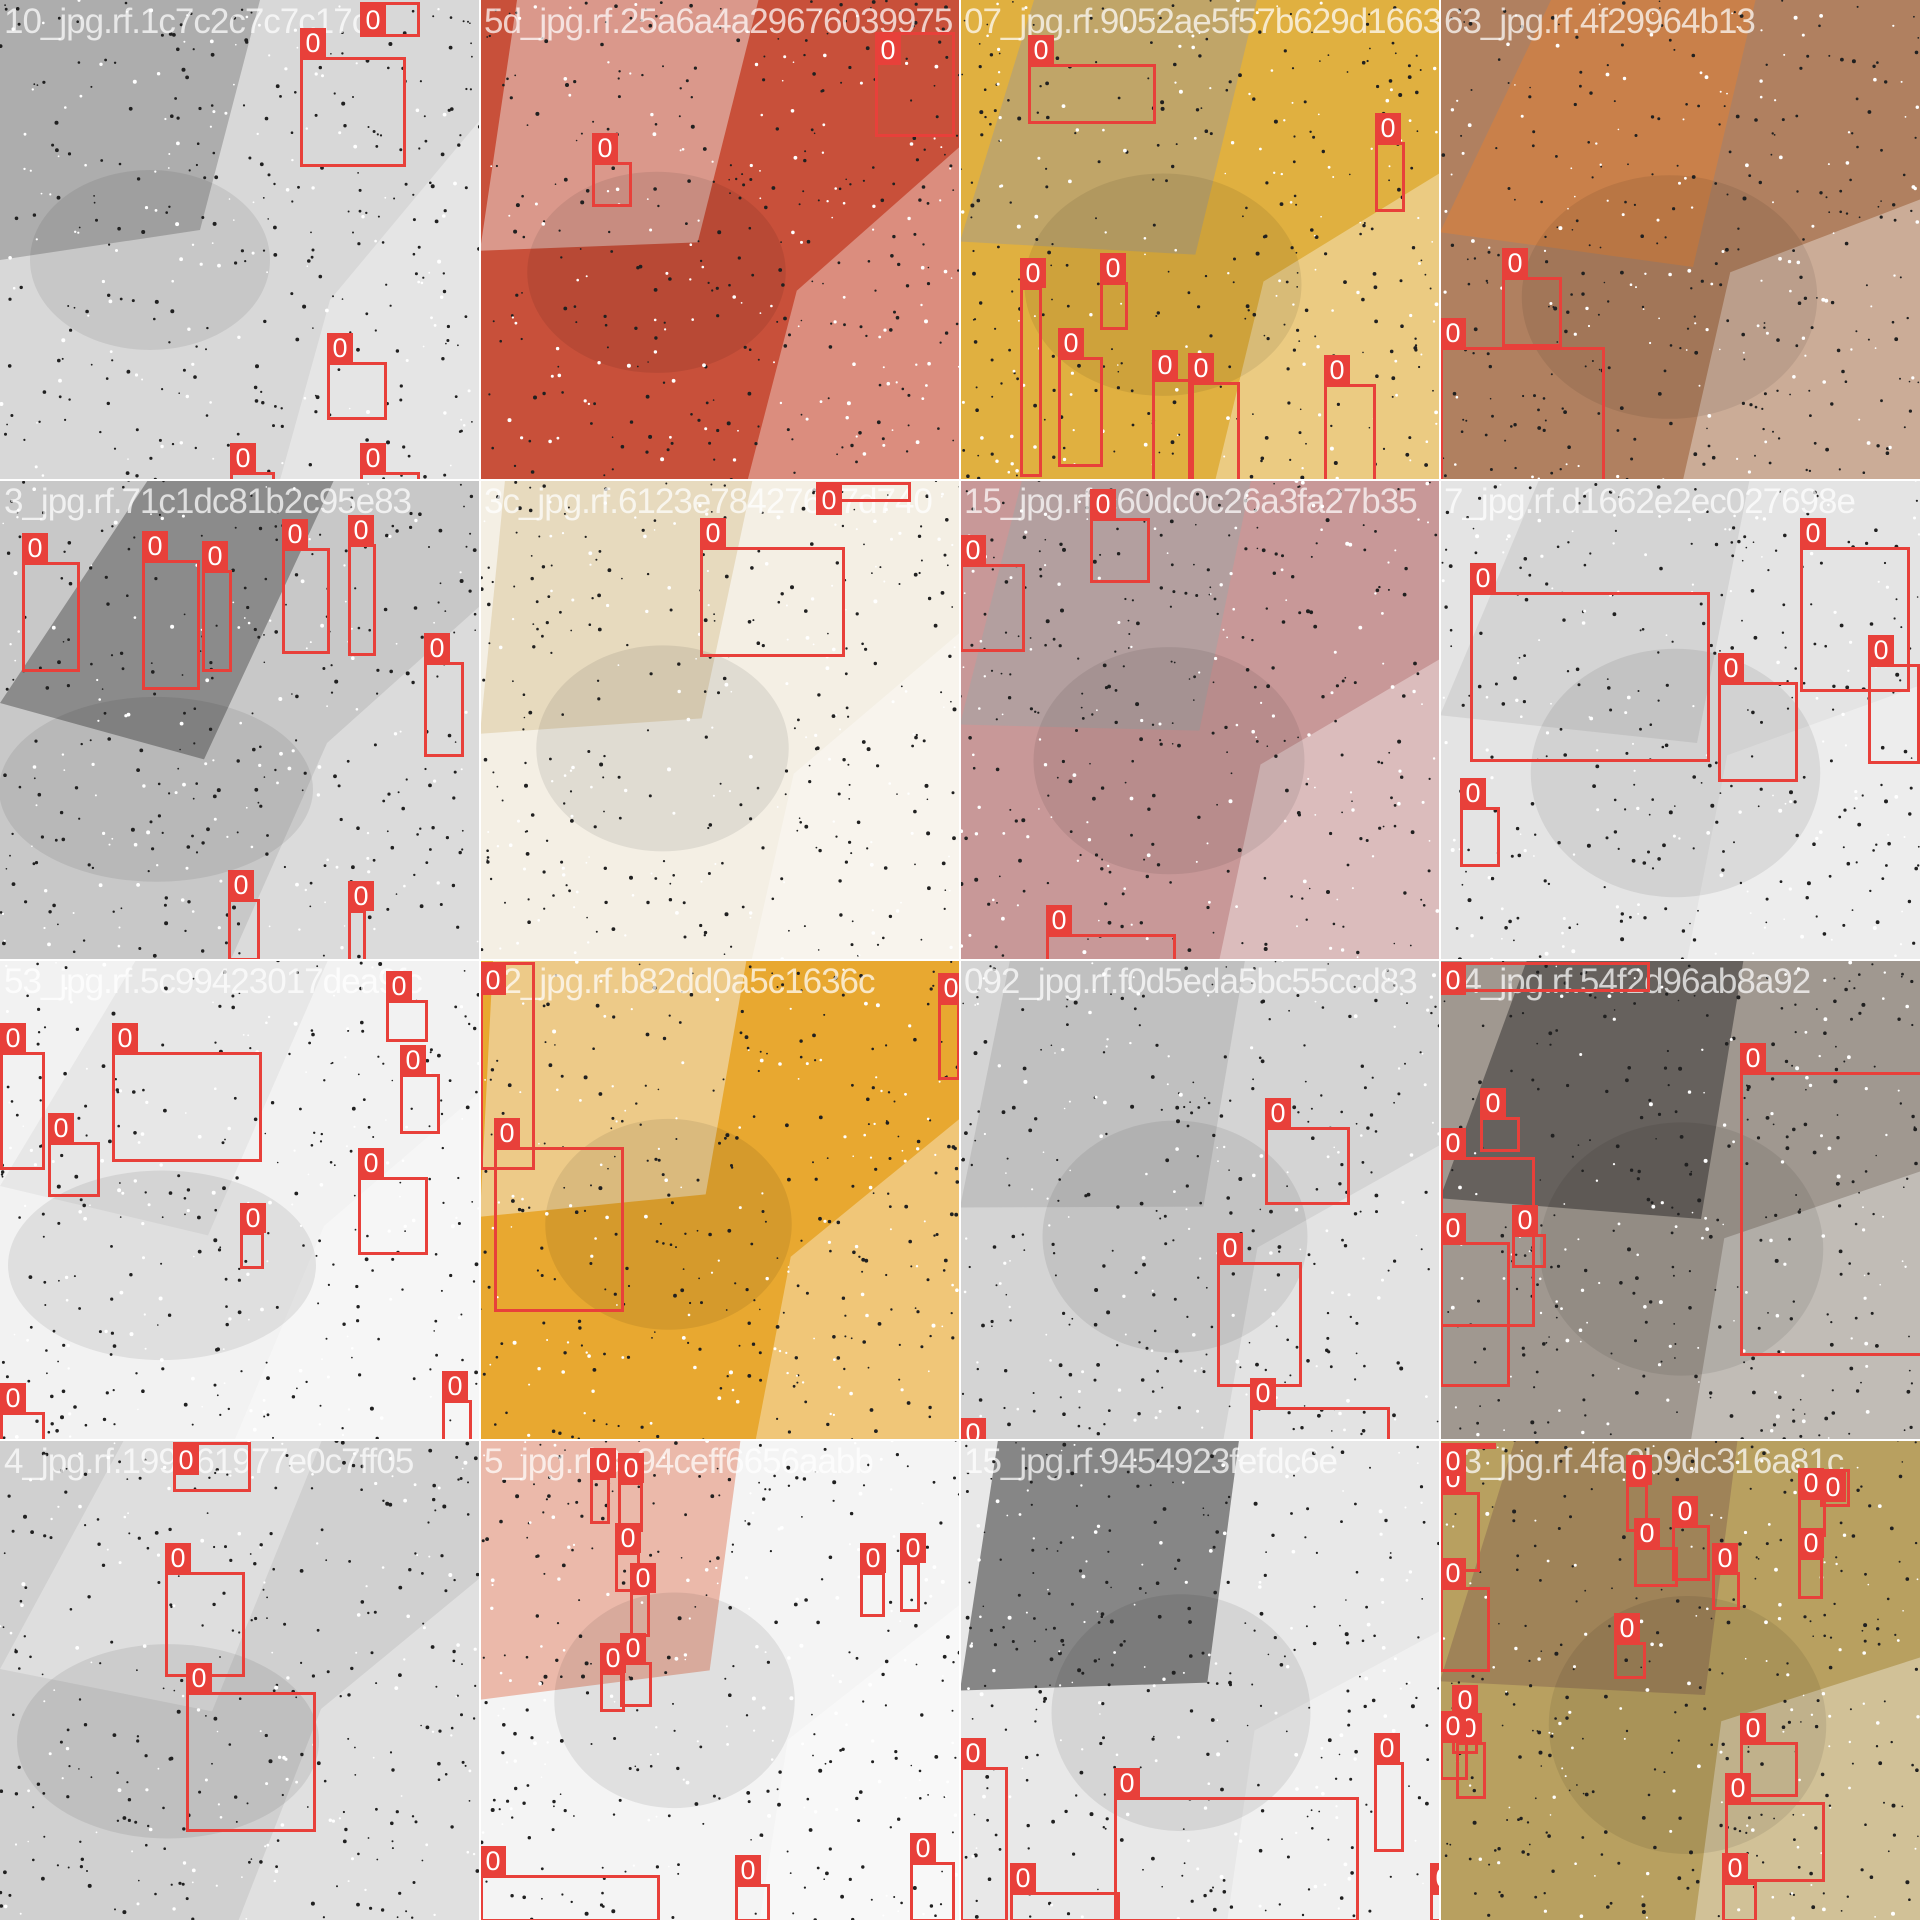 This screenshot has height=1920, width=1920. Describe the element at coordinates (1600, 21) in the screenshot. I see `tile-filename: 63_jpg.rf.4f29964b13` at that location.